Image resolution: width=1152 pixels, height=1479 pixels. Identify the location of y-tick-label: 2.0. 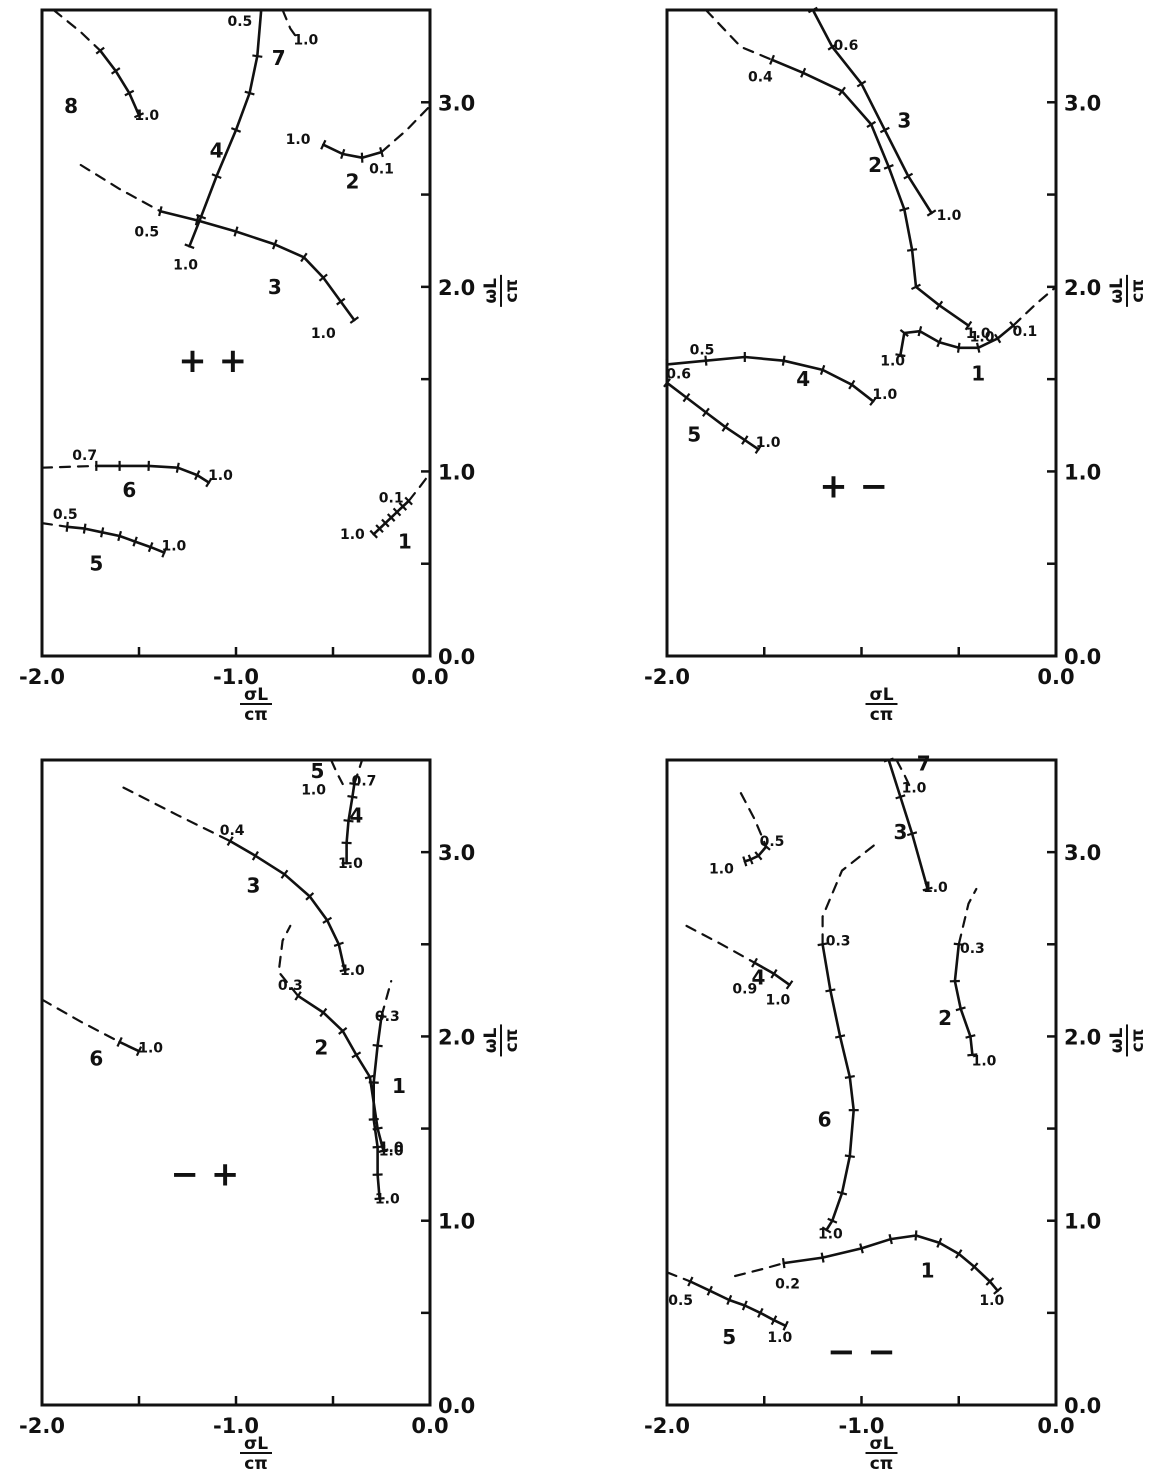
(456, 288).